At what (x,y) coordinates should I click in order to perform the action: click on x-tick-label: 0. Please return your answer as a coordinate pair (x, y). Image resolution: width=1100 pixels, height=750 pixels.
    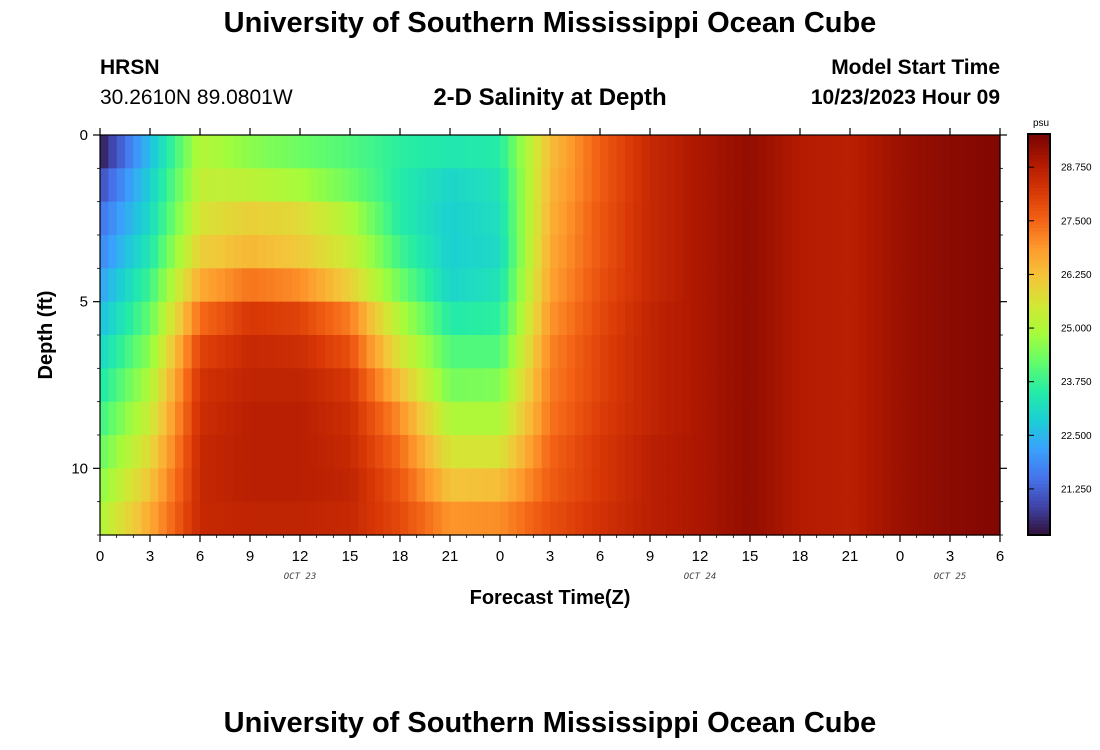
    Looking at the image, I should click on (900, 556).